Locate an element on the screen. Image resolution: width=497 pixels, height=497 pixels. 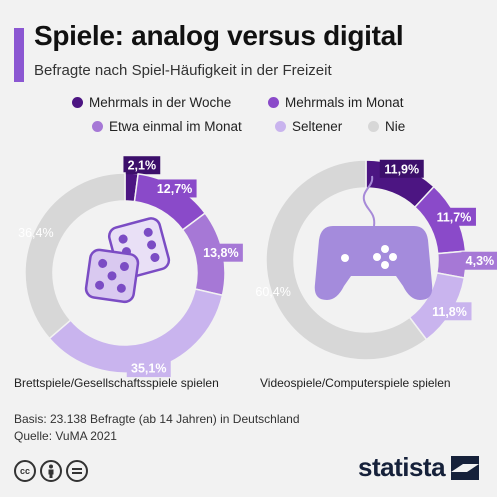
slice-label: 11,7% is located at coordinates (454, 217).